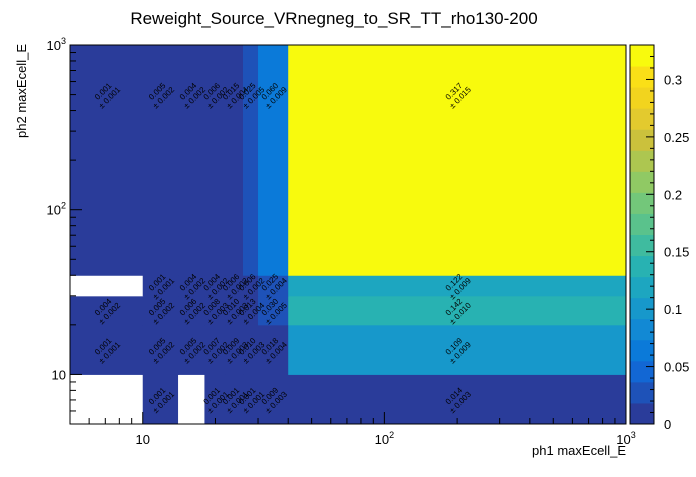 Image resolution: width=696 pixels, height=477 pixels. Describe the element at coordinates (673, 309) in the screenshot. I see `colorbar-tick-label: 0.1` at that location.